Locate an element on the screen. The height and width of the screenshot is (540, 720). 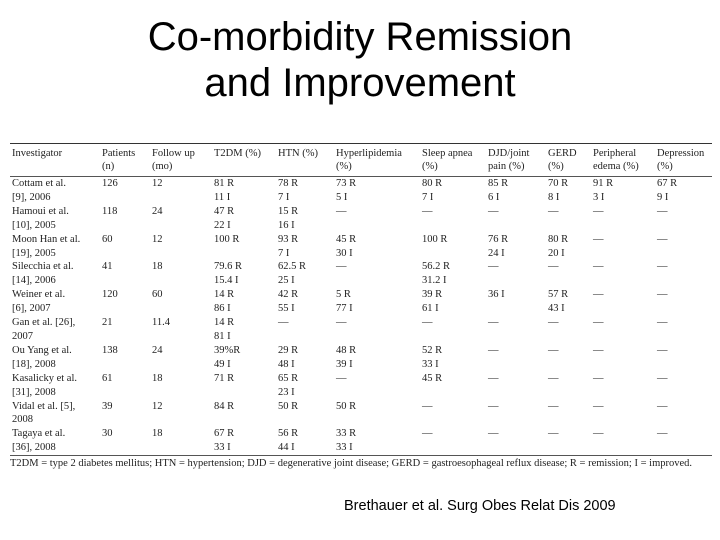
table-cell: 80 R is located at coordinates (432, 183).